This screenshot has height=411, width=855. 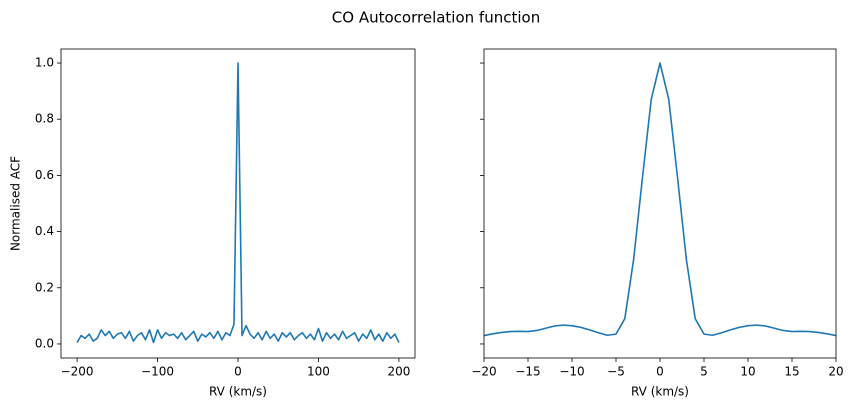 What do you see at coordinates (704, 372) in the screenshot?
I see `x-tick-label: 5` at bounding box center [704, 372].